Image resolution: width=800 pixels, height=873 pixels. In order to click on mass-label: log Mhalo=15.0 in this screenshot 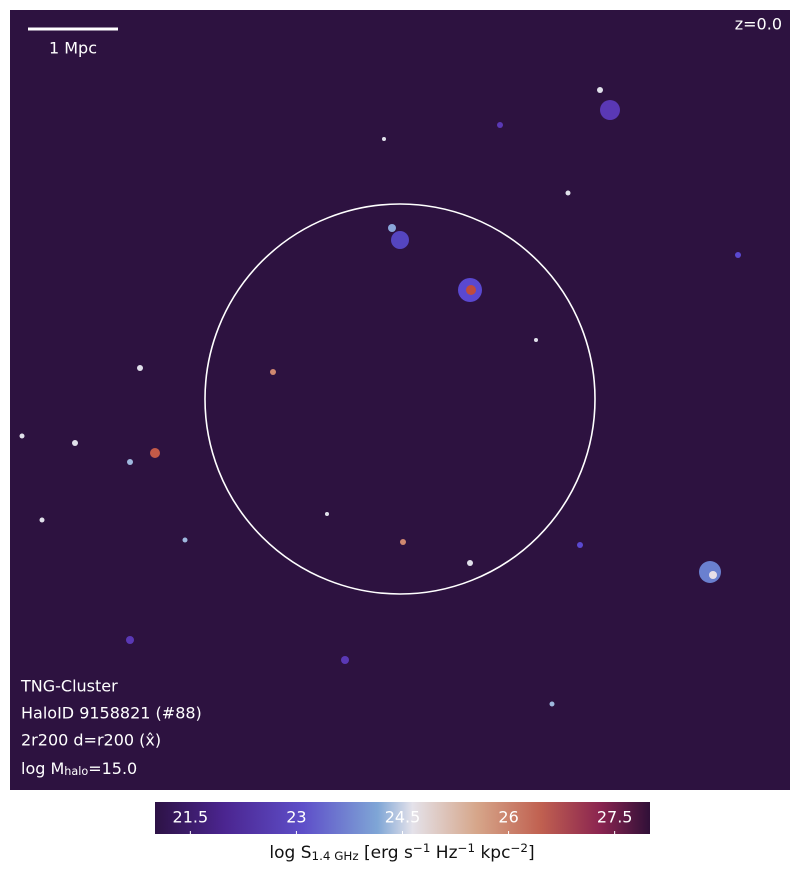, I will do `click(79, 769)`.